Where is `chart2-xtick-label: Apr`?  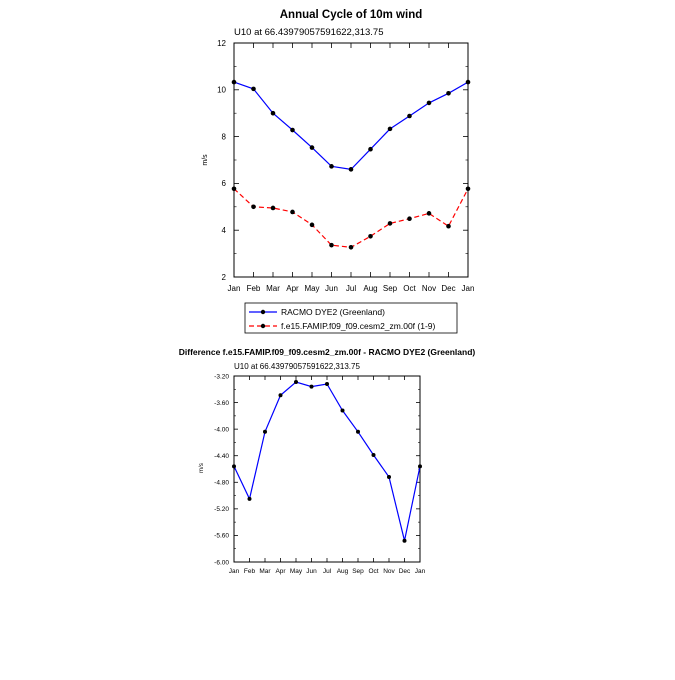
chart2-xtick-label: Apr is located at coordinates (280, 571).